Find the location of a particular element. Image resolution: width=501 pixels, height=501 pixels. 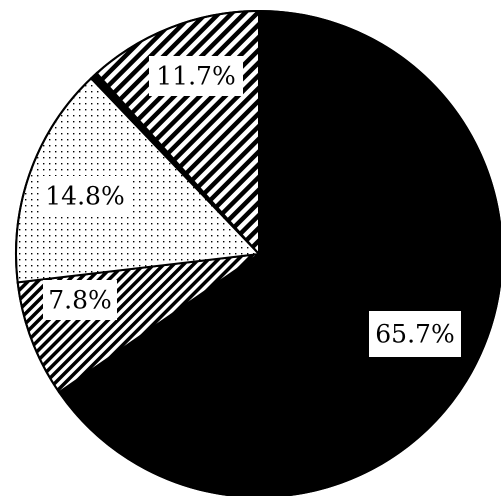

slice-label: 14.8% is located at coordinates (85, 196).